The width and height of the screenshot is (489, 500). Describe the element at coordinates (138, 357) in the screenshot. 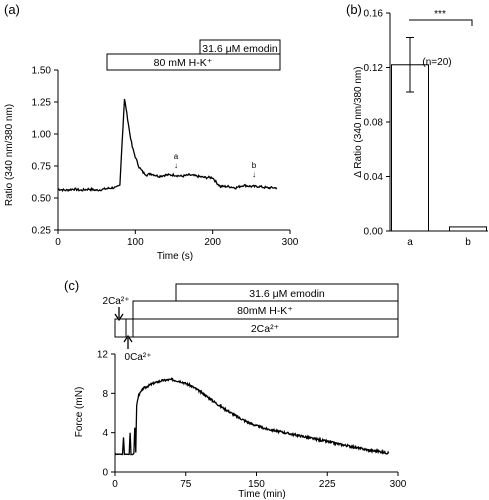

I see `arrow-bottom-label: 0Ca²⁺` at that location.